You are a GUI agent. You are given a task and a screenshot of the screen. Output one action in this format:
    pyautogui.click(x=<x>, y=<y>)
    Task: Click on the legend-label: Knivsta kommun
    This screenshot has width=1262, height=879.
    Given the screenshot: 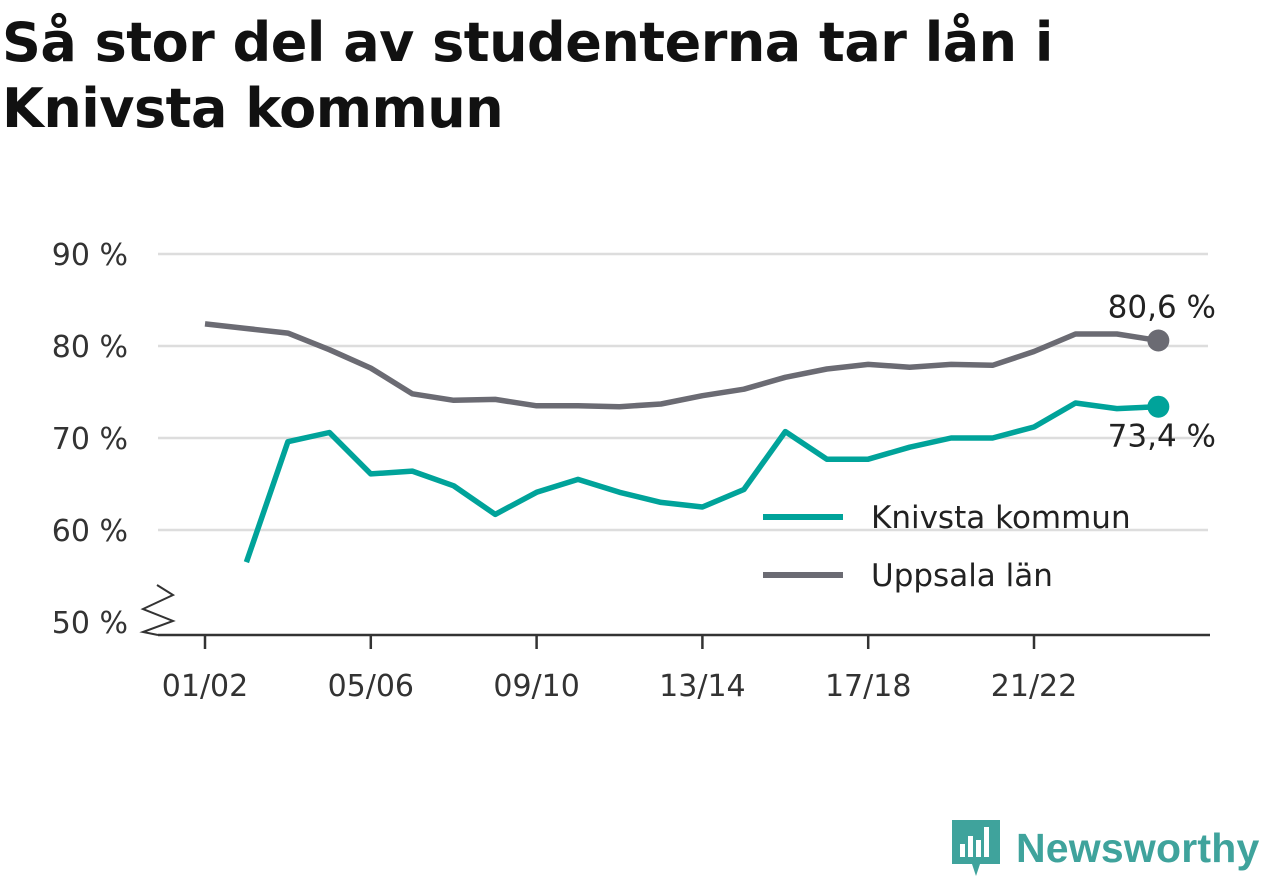 What is the action you would take?
    pyautogui.click(x=1001, y=518)
    